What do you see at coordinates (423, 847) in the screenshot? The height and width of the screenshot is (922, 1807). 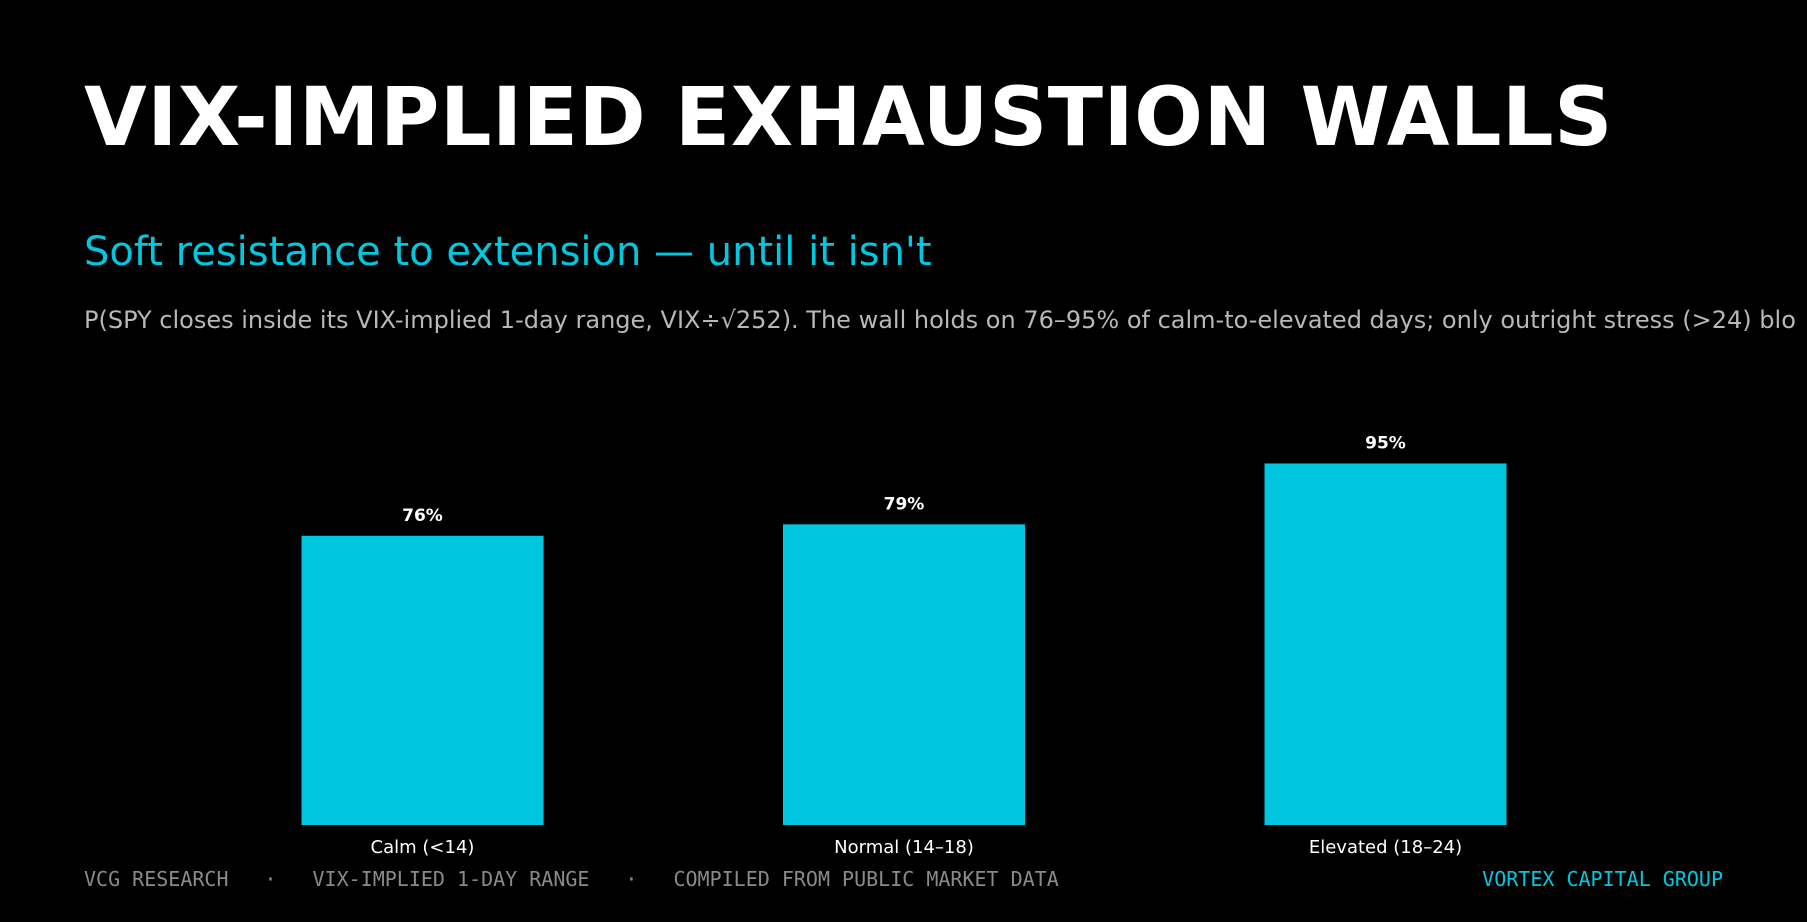 I see `x-tick-label: Calm (<14)` at bounding box center [423, 847].